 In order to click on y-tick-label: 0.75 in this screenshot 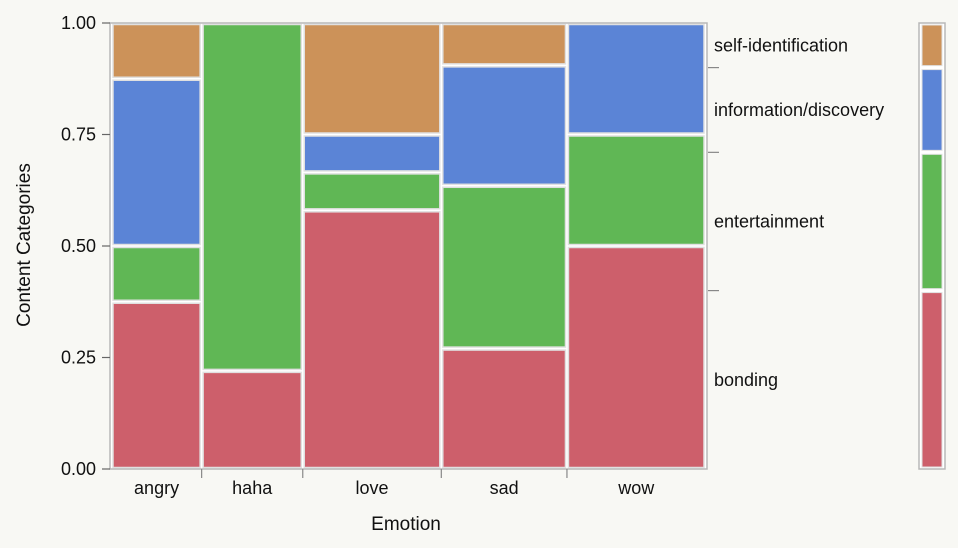, I will do `click(78, 135)`.